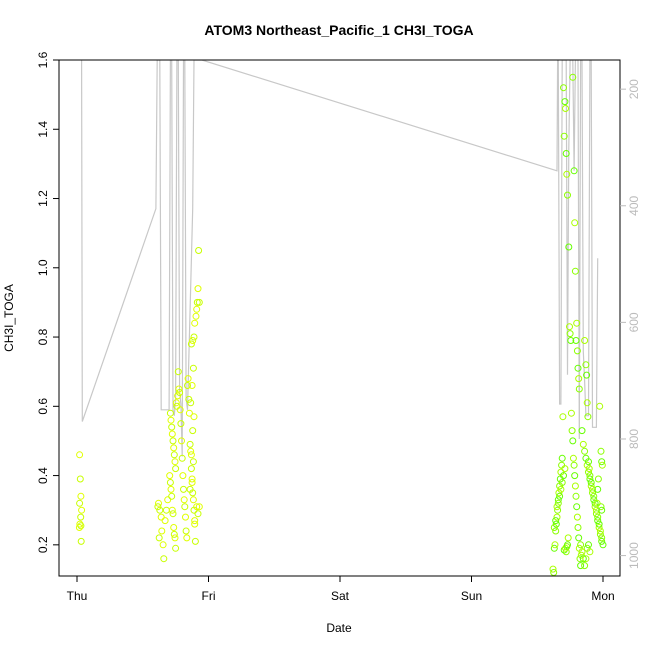 The width and height of the screenshot is (650, 655). Describe the element at coordinates (634, 89) in the screenshot. I see `y2-tick-label: 200` at that location.